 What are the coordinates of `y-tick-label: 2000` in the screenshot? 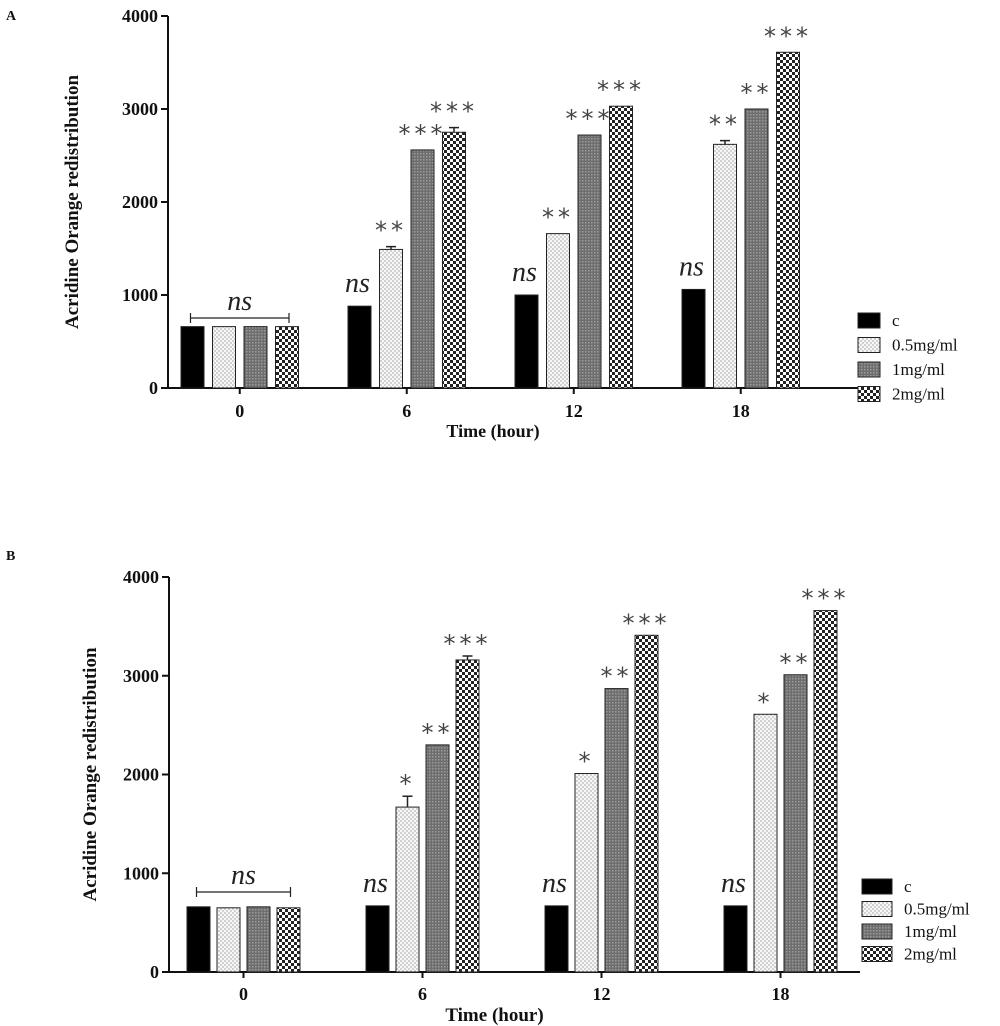 It's located at (141, 775).